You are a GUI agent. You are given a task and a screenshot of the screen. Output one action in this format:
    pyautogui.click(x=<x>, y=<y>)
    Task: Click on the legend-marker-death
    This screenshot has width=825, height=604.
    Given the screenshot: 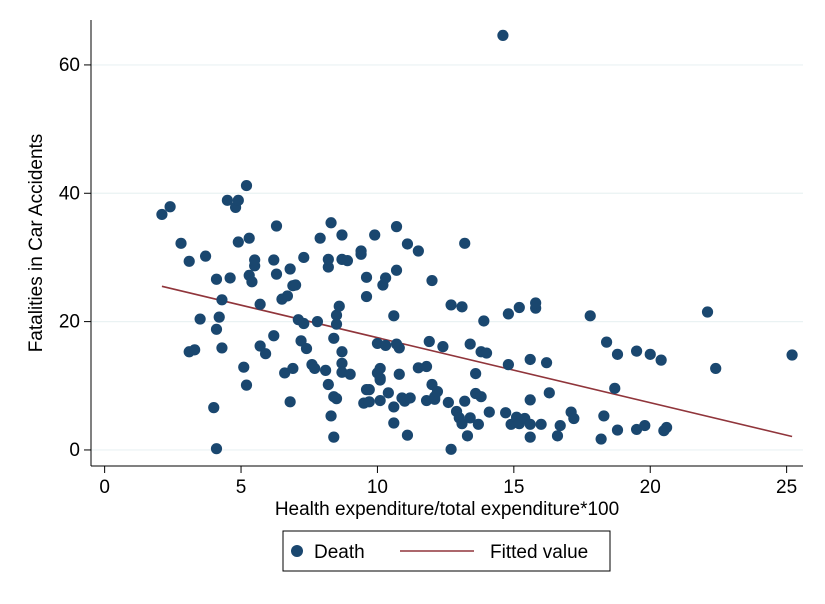 What is the action you would take?
    pyautogui.click(x=297, y=551)
    